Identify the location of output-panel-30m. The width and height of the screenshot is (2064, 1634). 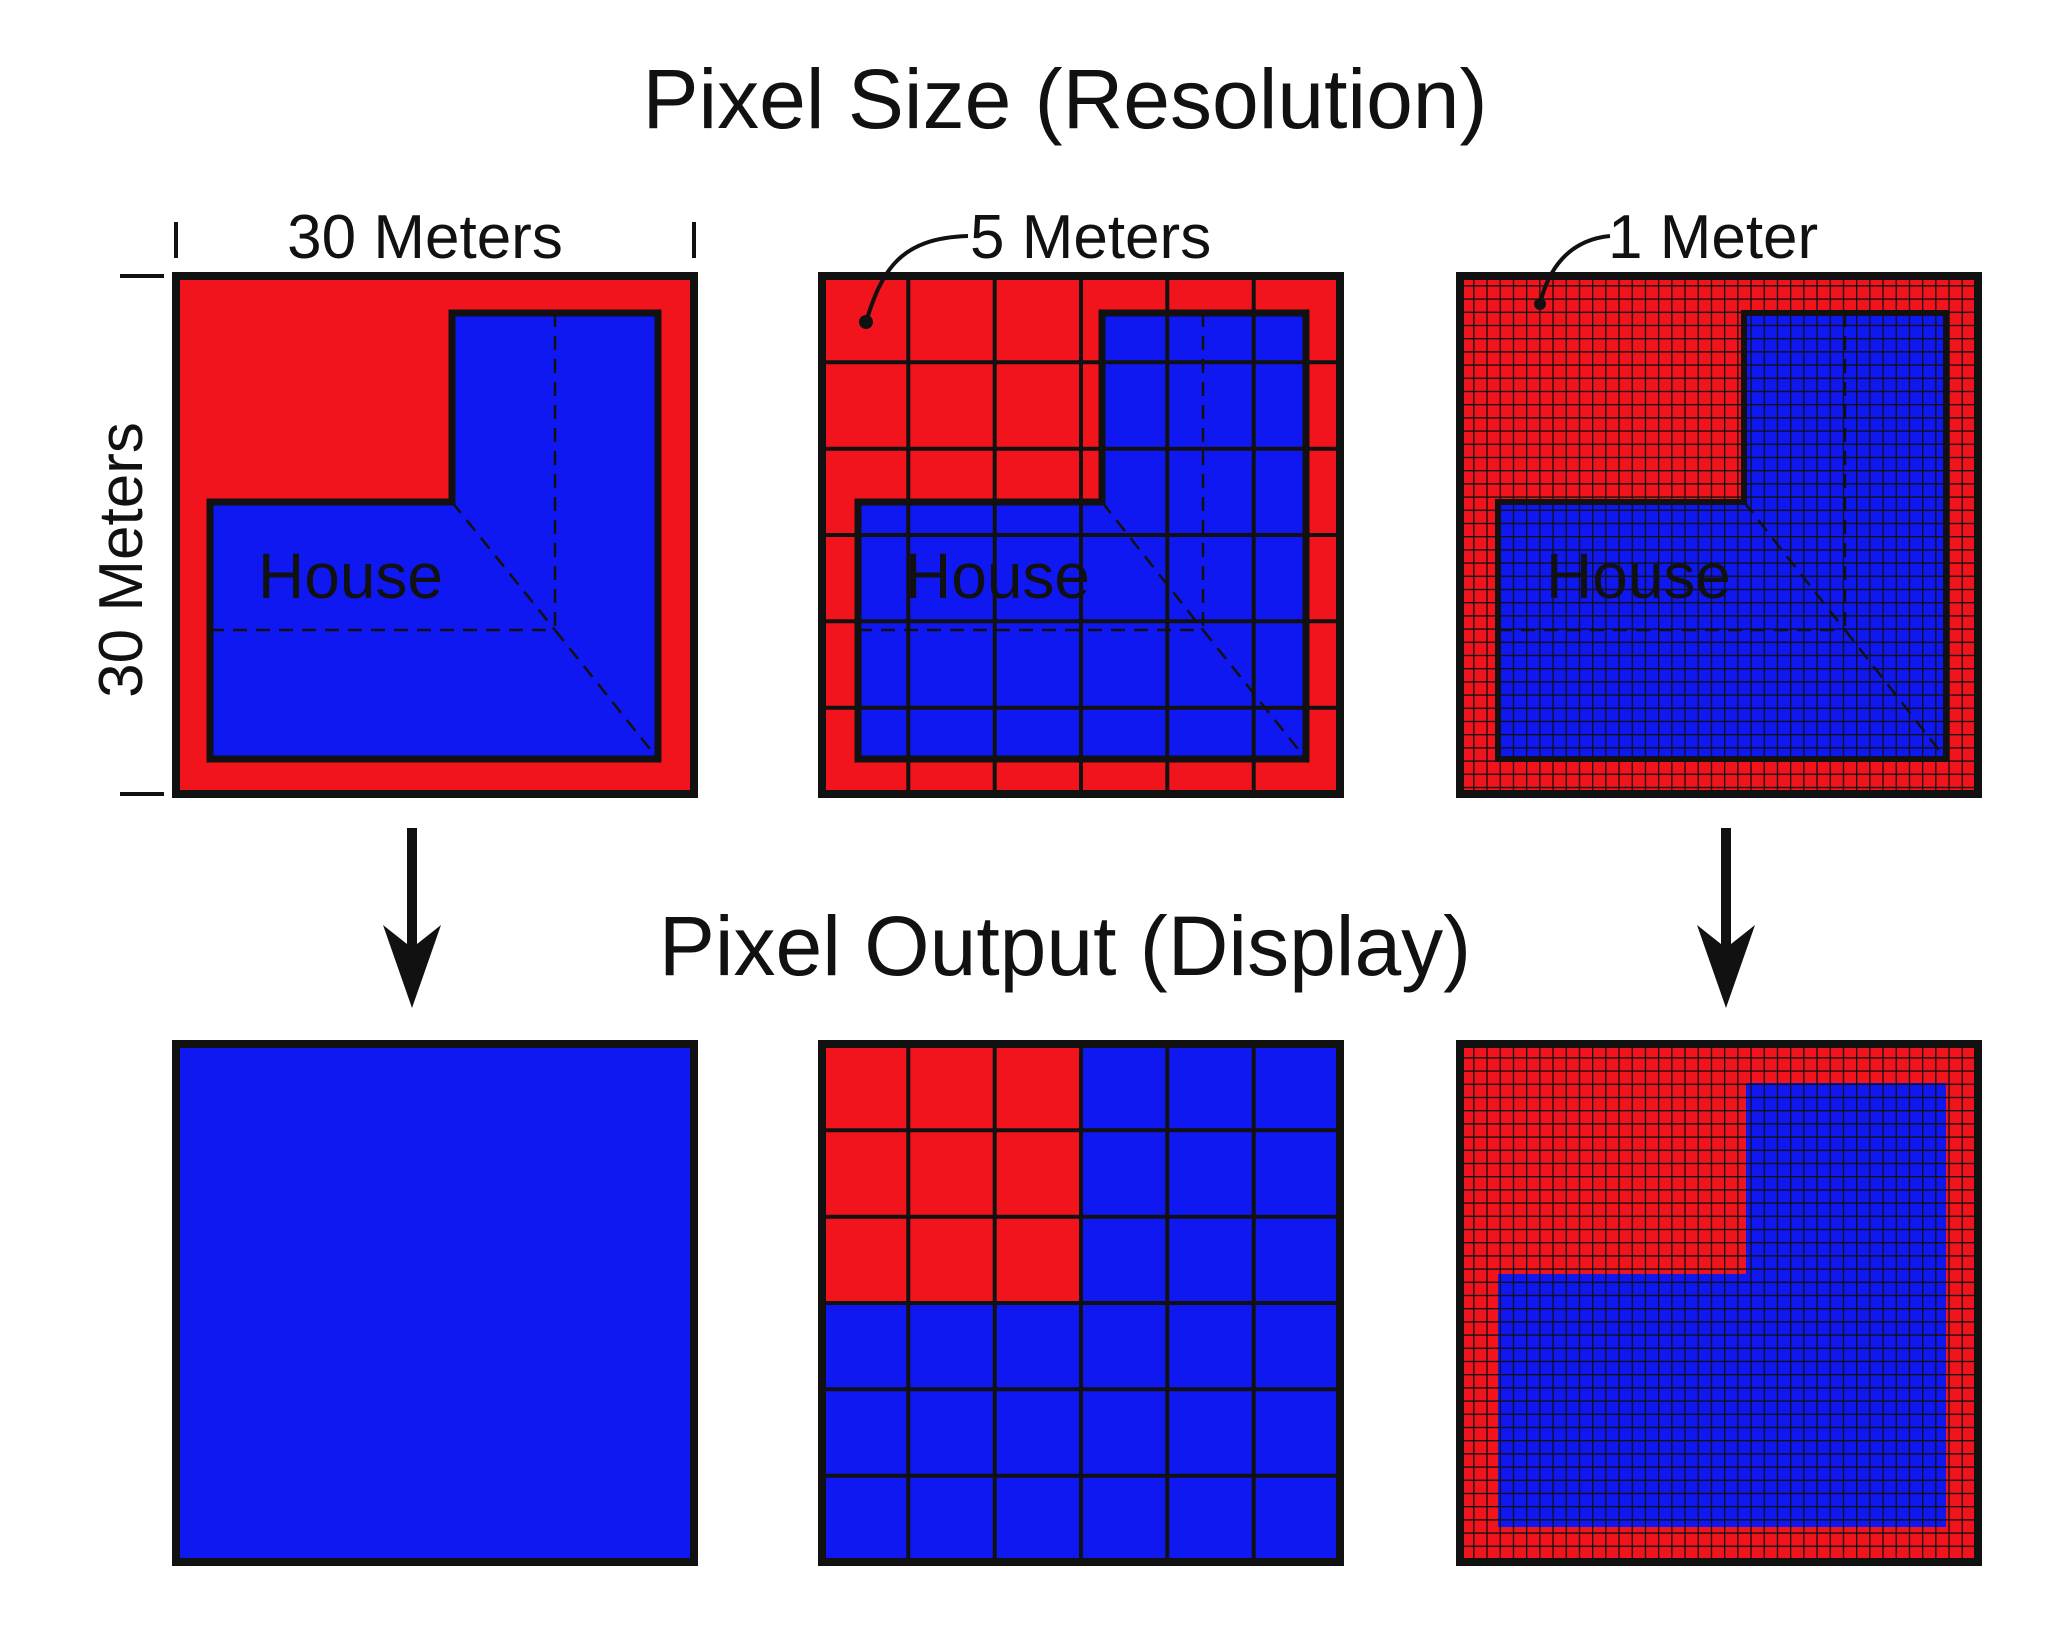
(435, 1303).